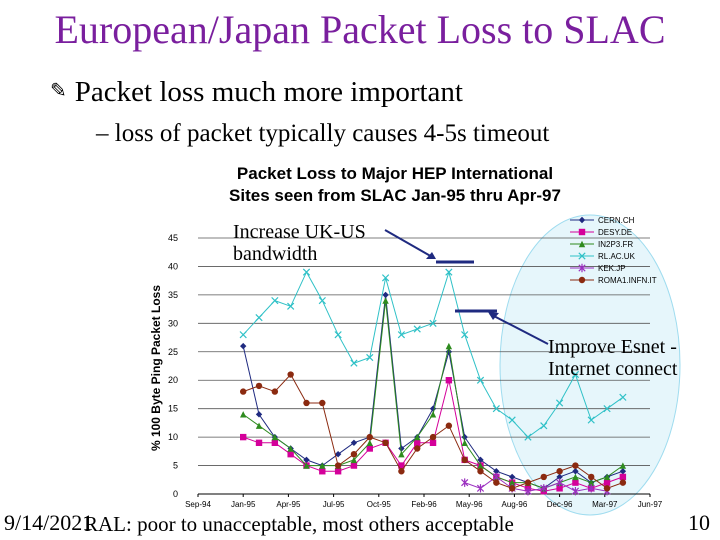  What do you see at coordinates (617, 256) in the screenshot?
I see `legend-entry: RL.AC.UK` at bounding box center [617, 256].